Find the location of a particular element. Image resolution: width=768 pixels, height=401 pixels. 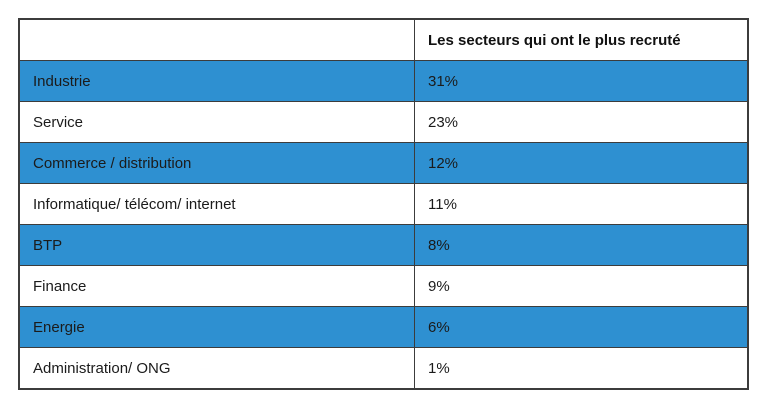

sector-cell: BTP is located at coordinates (216, 245).